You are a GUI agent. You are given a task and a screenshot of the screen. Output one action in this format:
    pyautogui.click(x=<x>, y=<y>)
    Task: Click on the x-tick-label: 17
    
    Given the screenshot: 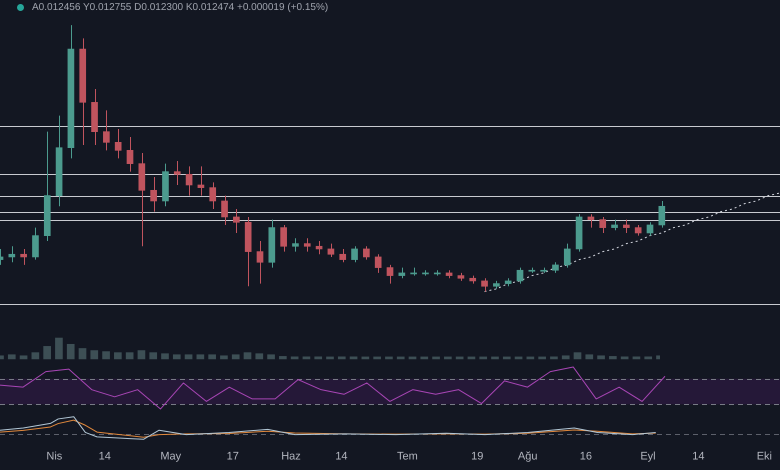 What is the action you would take?
    pyautogui.click(x=232, y=456)
    